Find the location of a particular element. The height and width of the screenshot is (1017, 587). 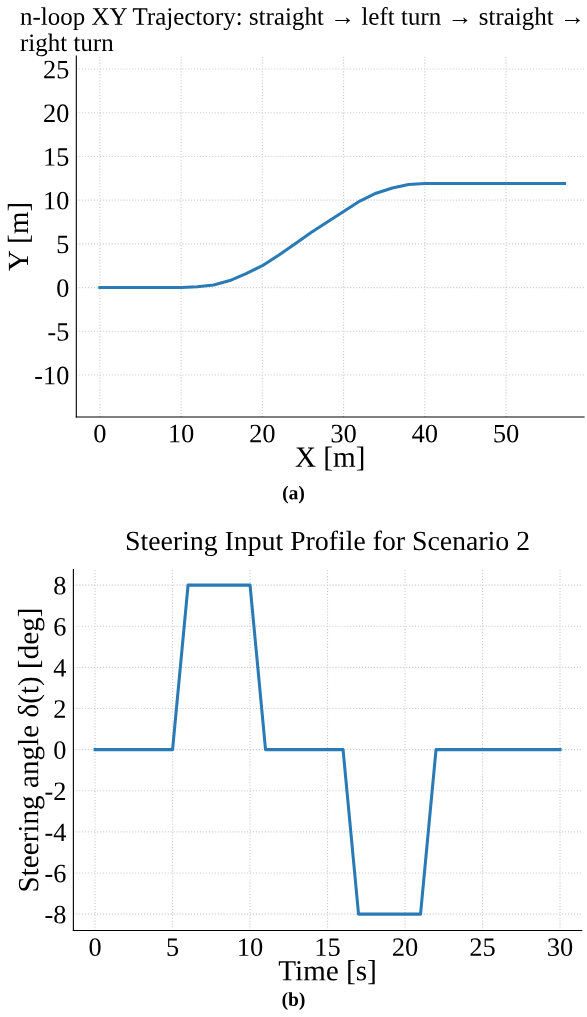

y-tick-label: 8 is located at coordinates (60, 585).